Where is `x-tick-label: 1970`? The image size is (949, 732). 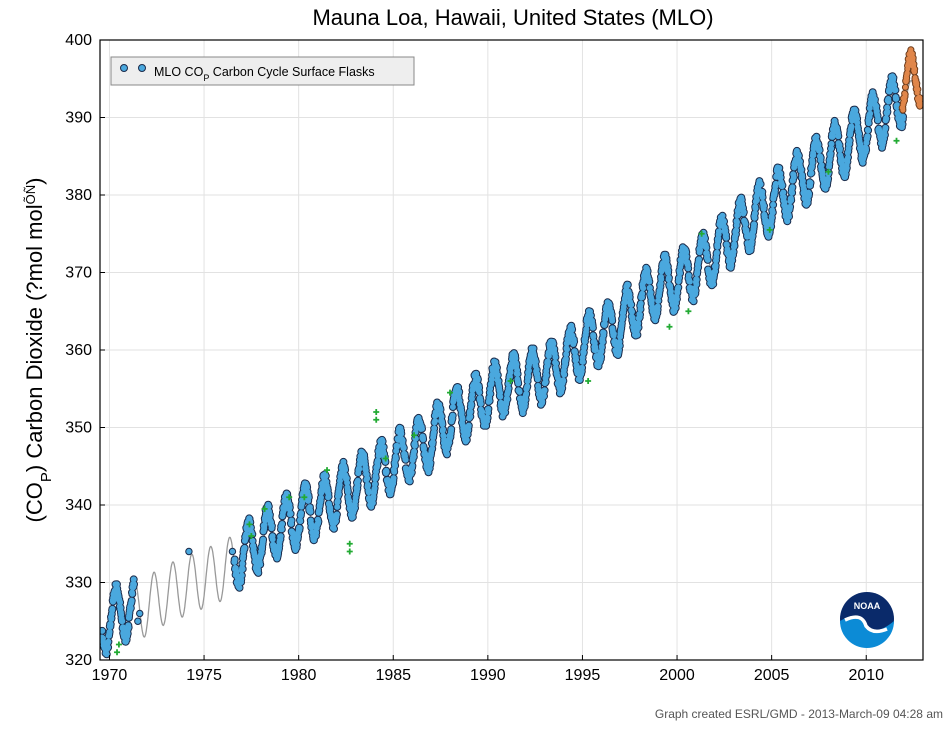
x-tick-label: 1970 is located at coordinates (110, 675).